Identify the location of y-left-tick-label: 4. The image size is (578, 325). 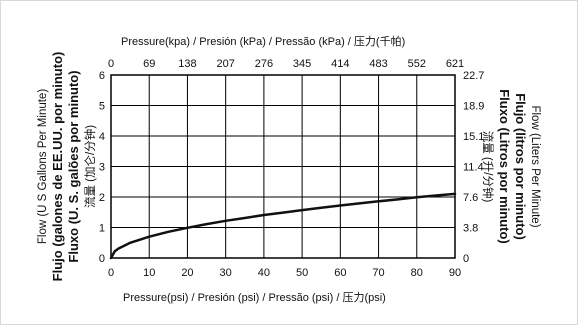
(102, 137).